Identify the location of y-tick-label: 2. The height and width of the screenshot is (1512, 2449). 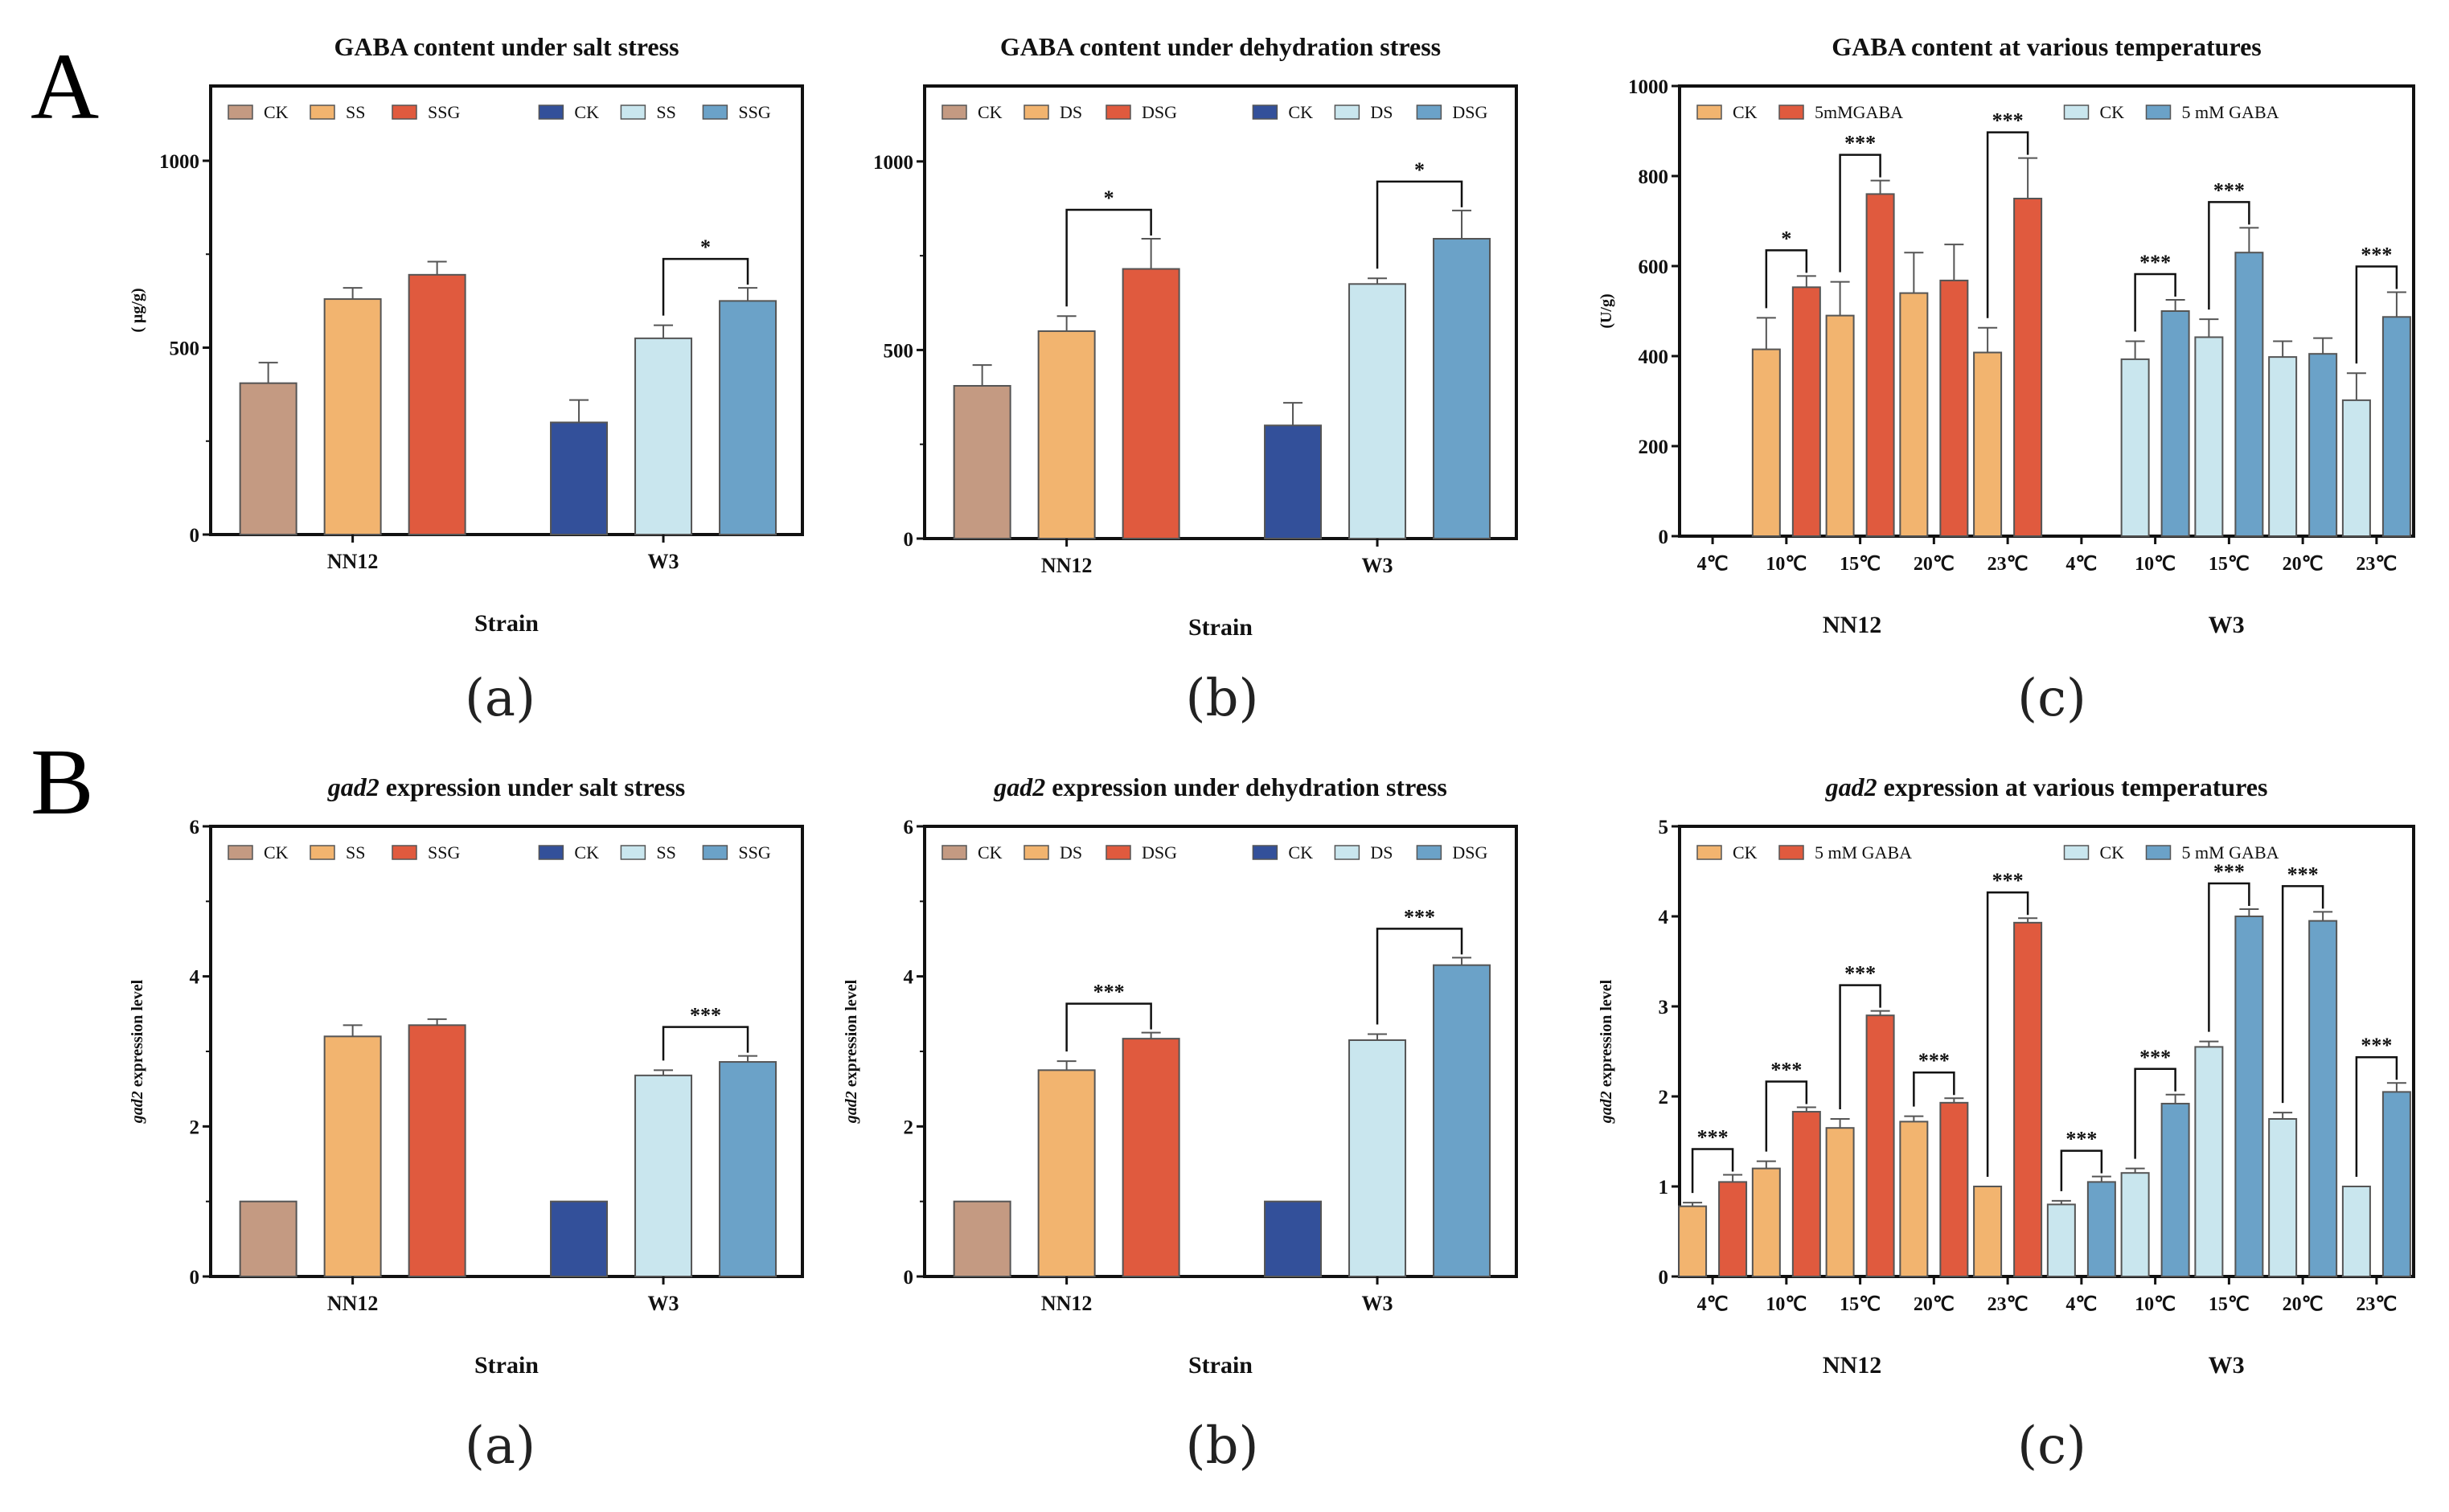
(195, 1127).